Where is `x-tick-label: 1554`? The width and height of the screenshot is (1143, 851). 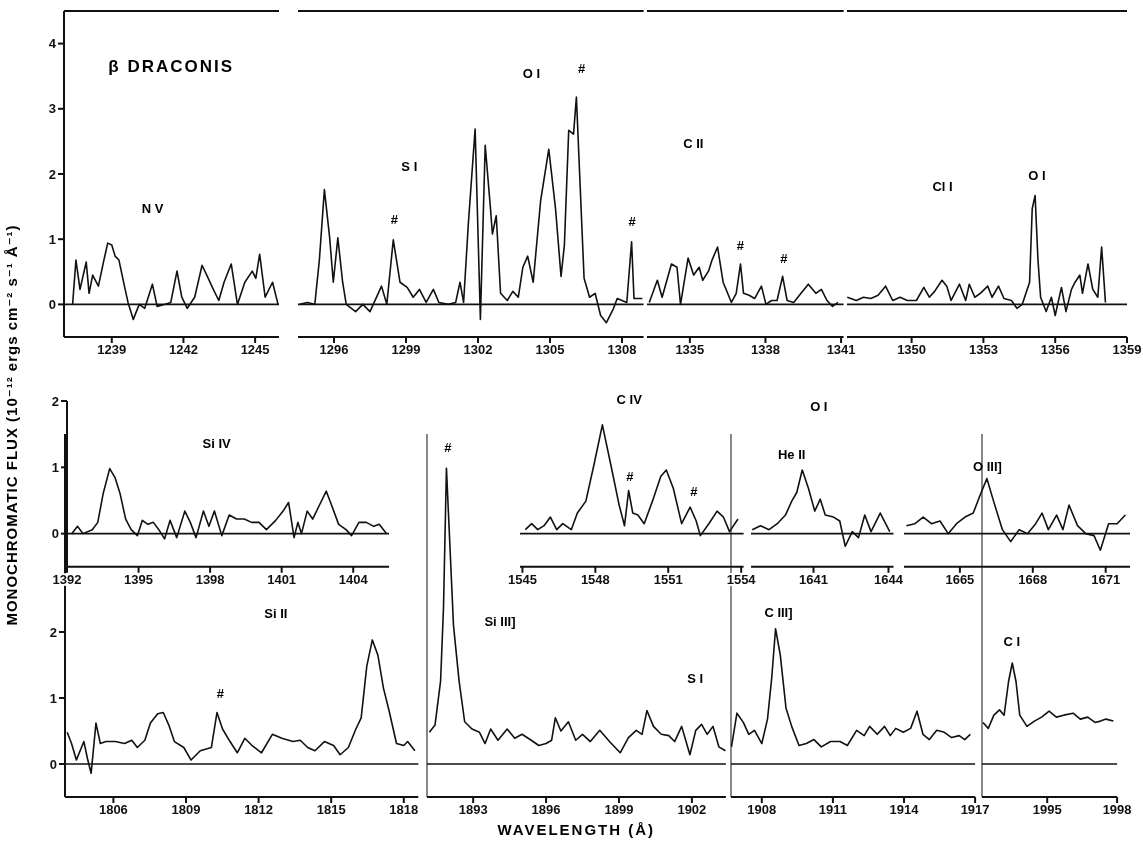 x-tick-label: 1554 is located at coordinates (741, 579).